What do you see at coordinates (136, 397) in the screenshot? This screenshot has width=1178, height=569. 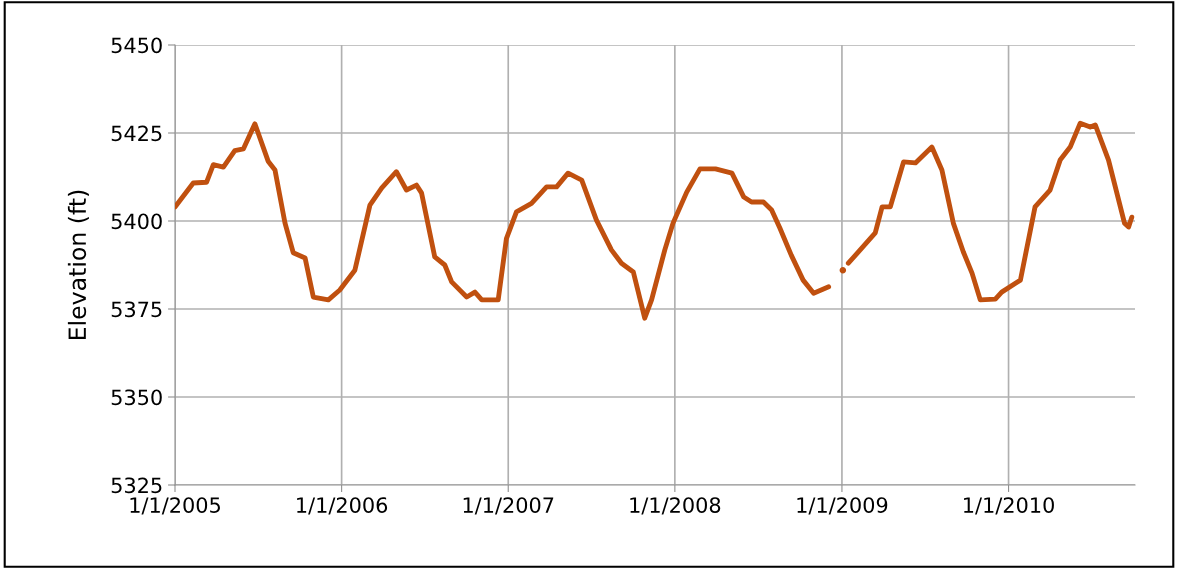 I see `y-tick-label: 5350` at bounding box center [136, 397].